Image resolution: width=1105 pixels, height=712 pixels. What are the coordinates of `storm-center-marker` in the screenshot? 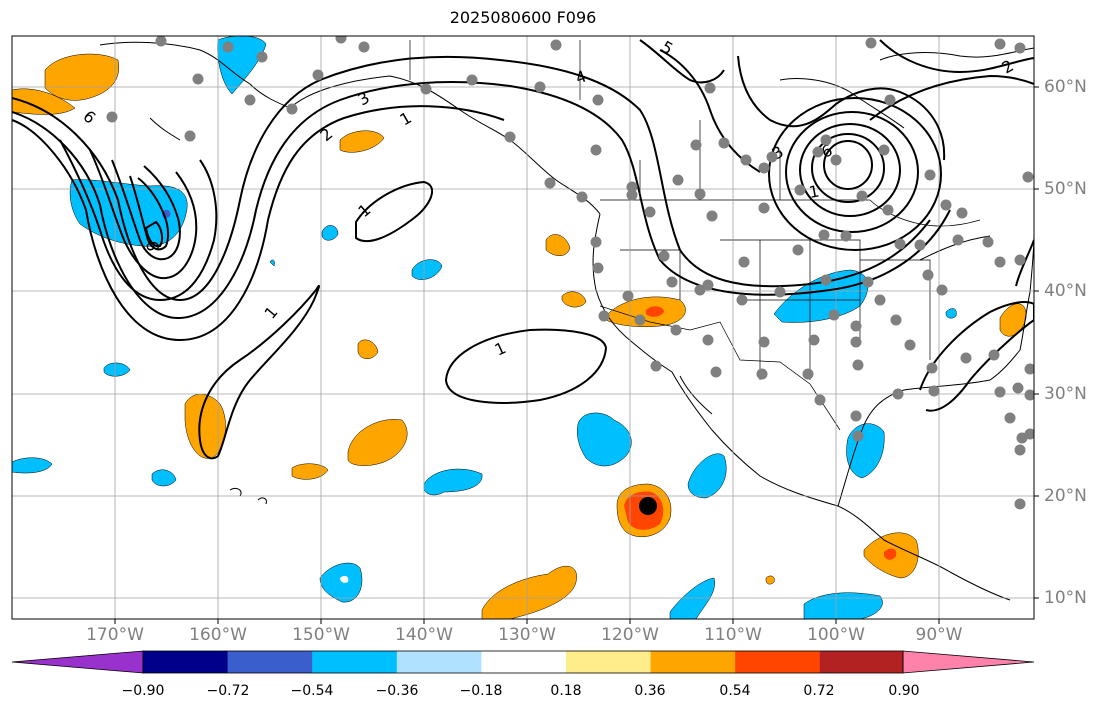 It's located at (648, 506).